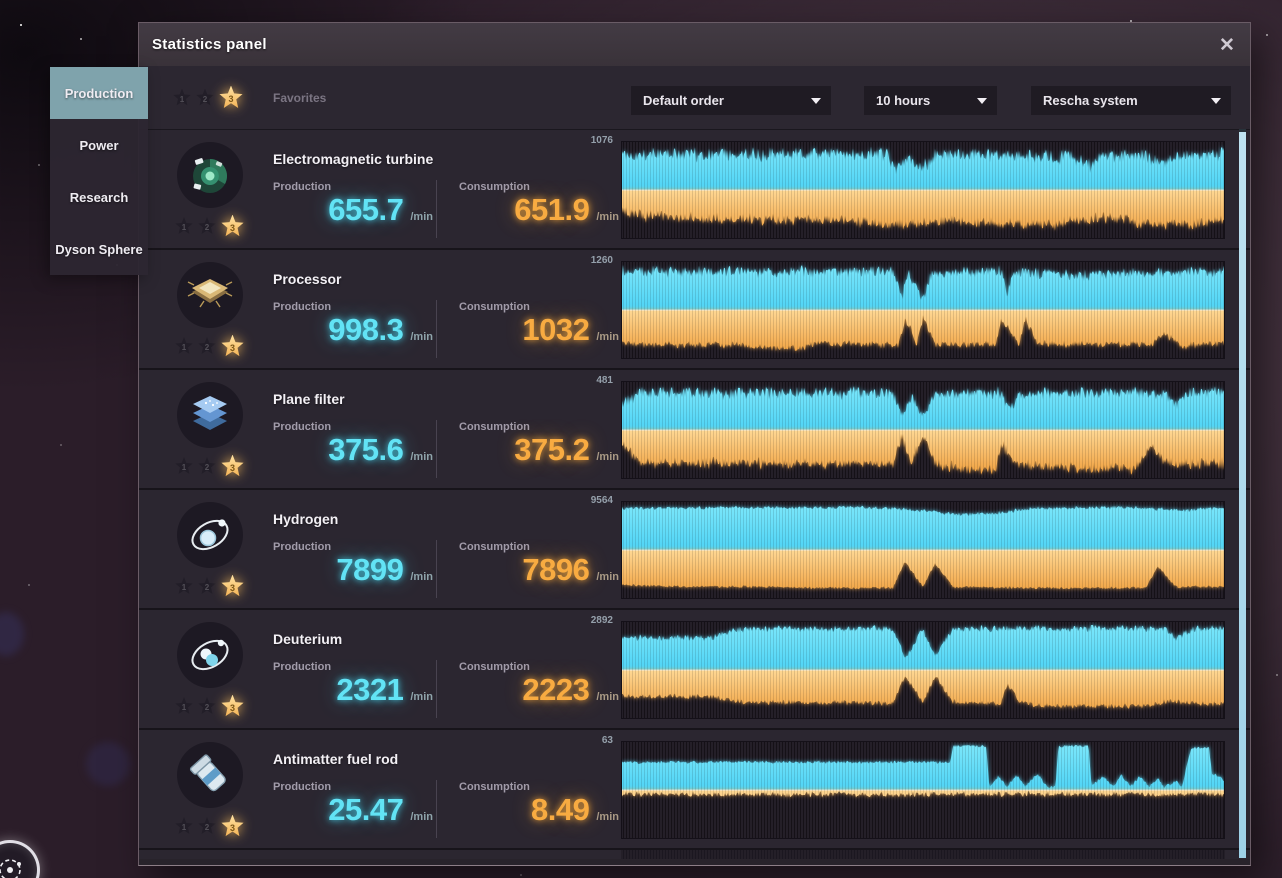 The width and height of the screenshot is (1282, 878). I want to click on item-name: Deuterium, so click(308, 639).